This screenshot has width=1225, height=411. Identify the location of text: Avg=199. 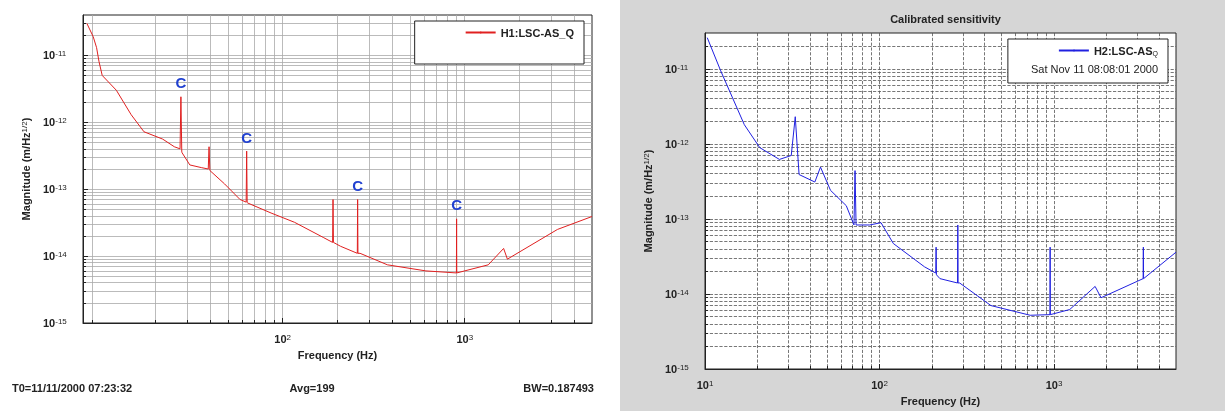
(312, 388).